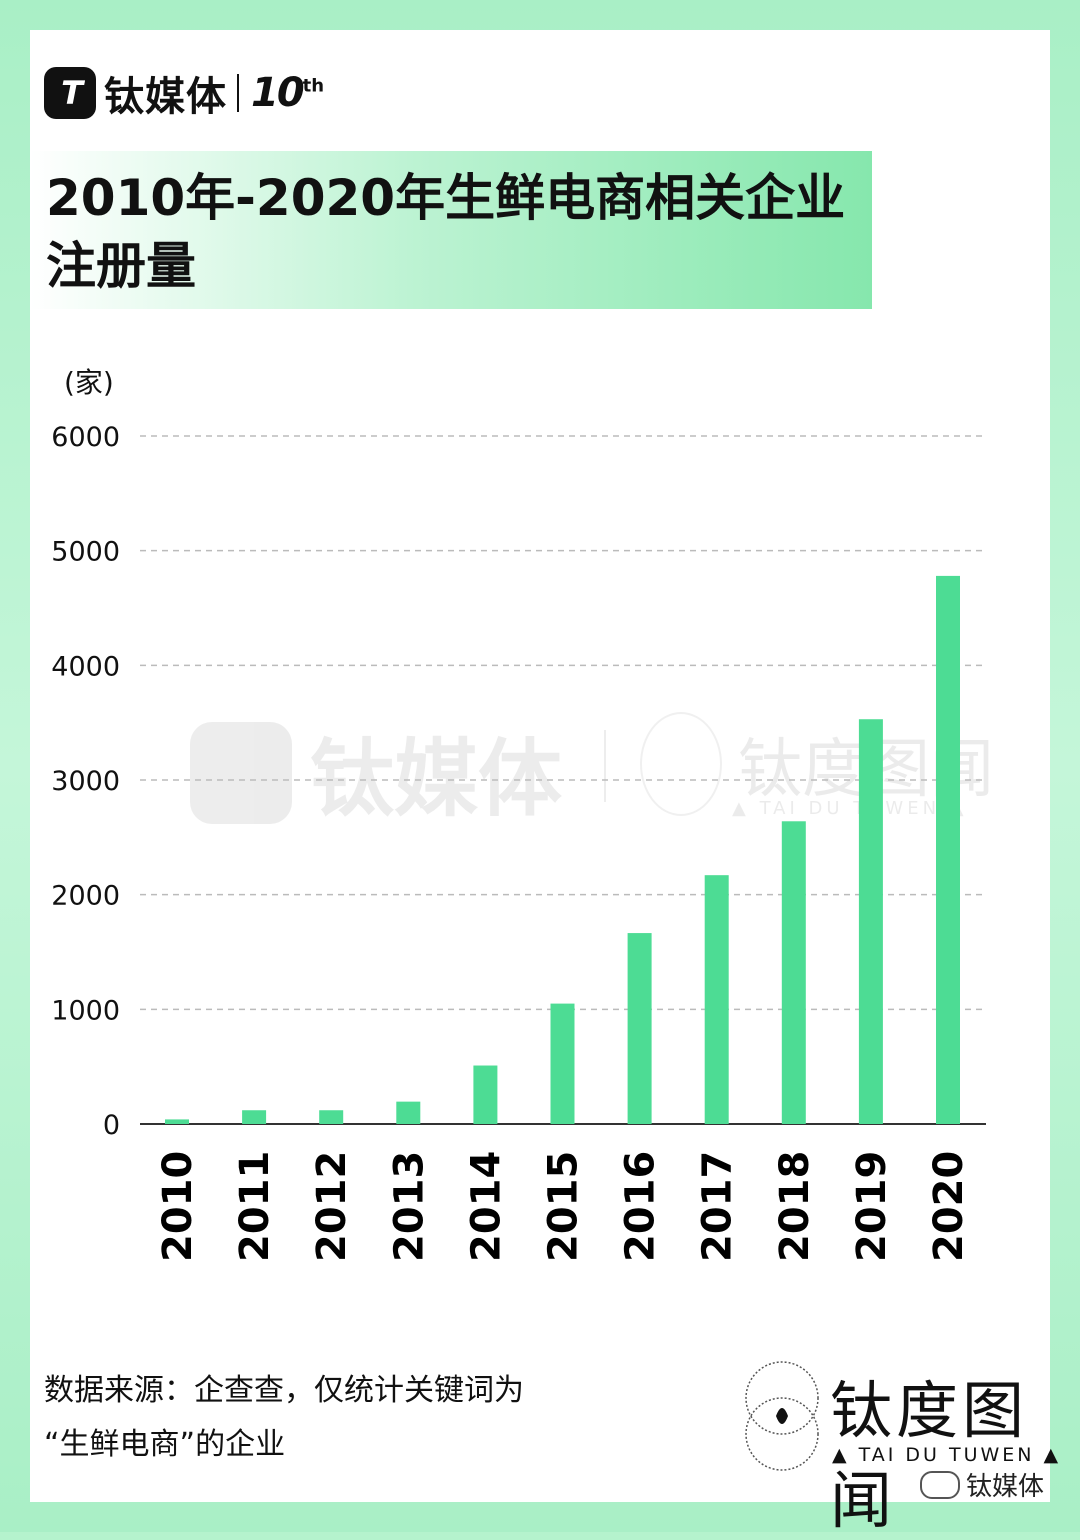 The height and width of the screenshot is (1540, 1080). Describe the element at coordinates (940, 1484) in the screenshot. I see `wechat-icon` at that location.